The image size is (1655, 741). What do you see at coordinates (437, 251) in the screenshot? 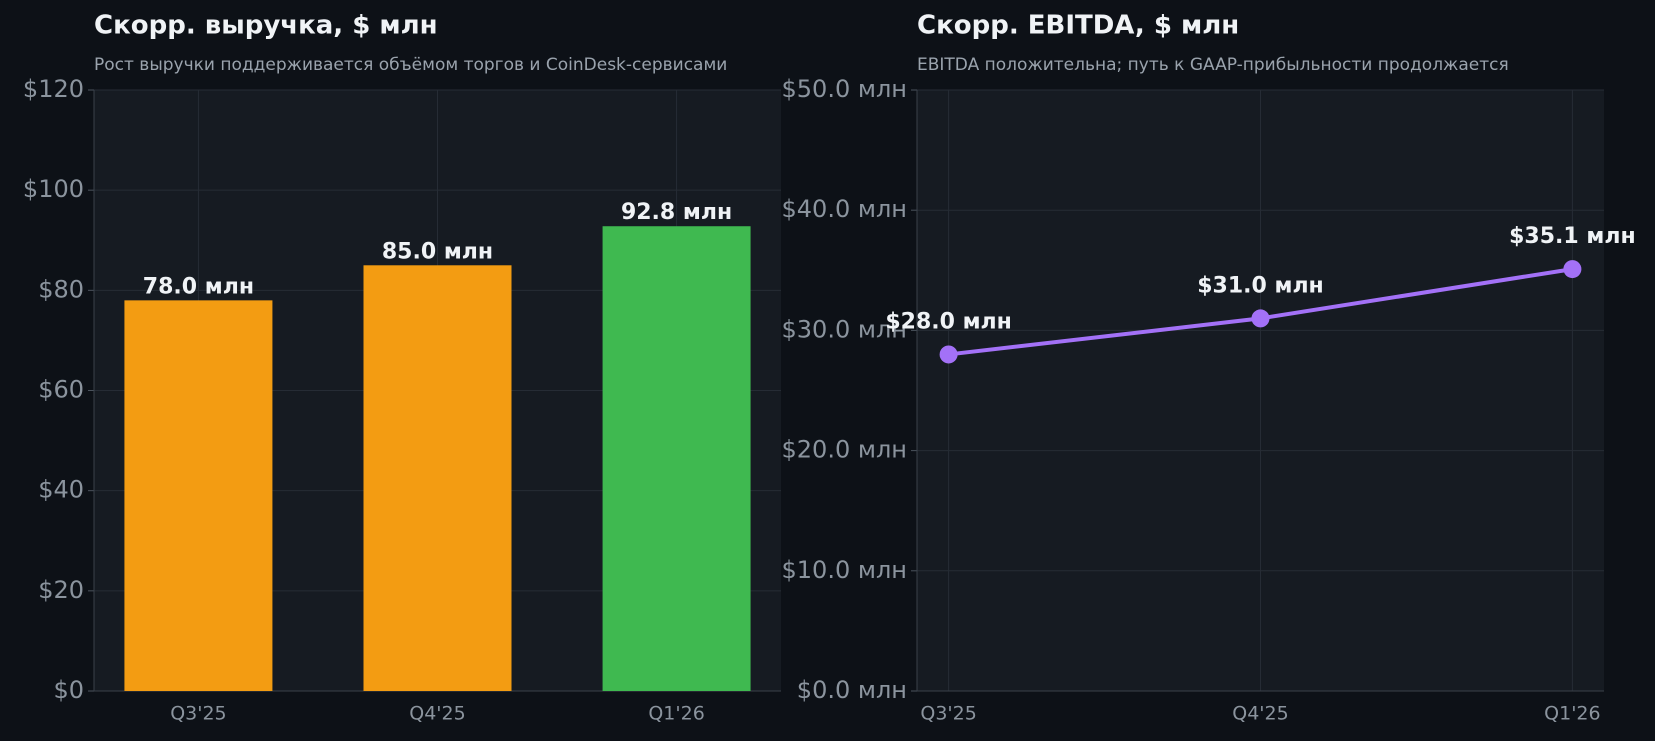
I see `value-label: 85.0 млн` at bounding box center [437, 251].